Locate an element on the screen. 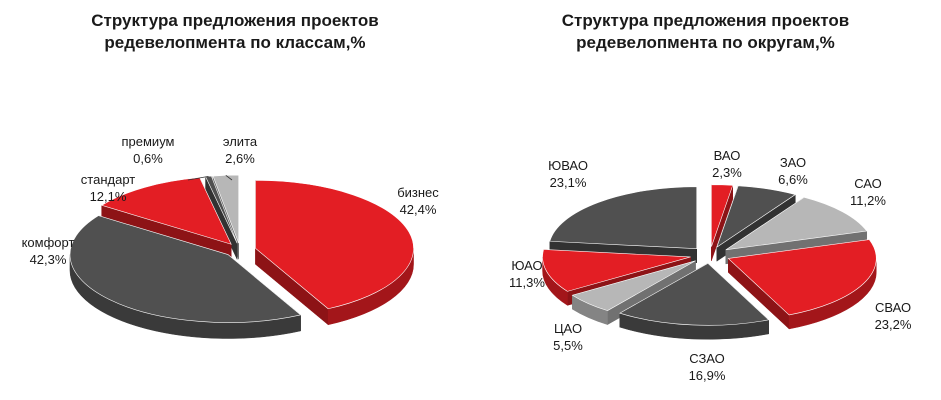 This screenshot has height=400, width=941. slice-name: ЦАО is located at coordinates (568, 328).